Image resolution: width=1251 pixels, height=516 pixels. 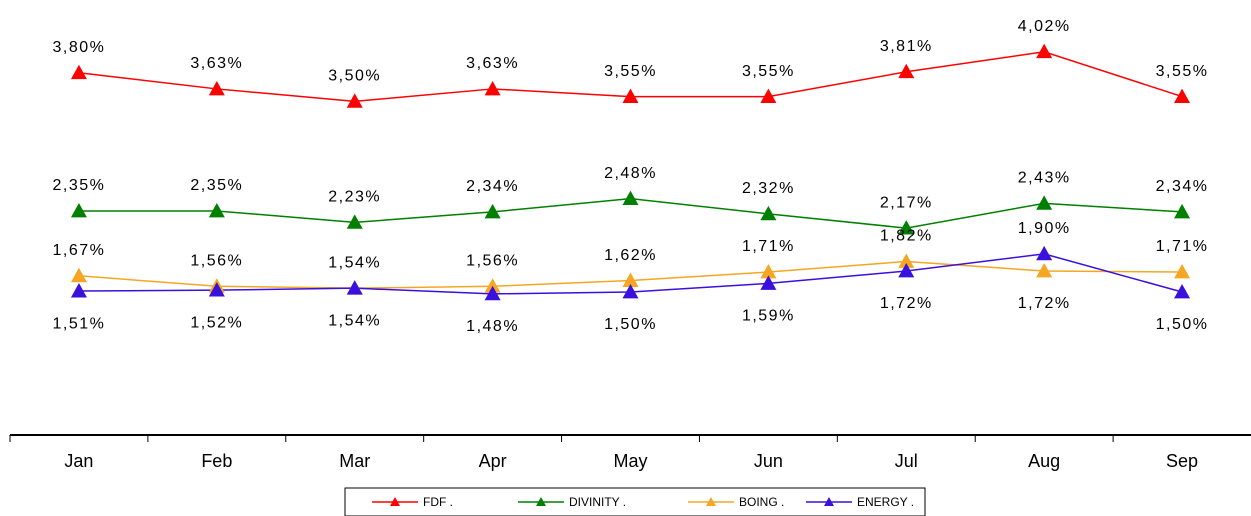 What do you see at coordinates (768, 188) in the screenshot?
I see `data-label: 2,32%` at bounding box center [768, 188].